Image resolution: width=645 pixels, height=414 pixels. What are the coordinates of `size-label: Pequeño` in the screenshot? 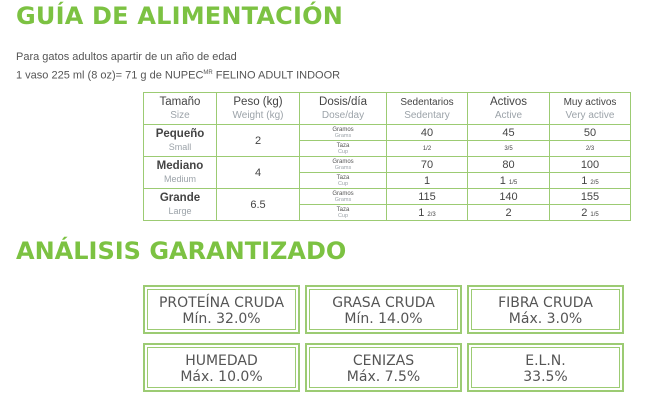 It's located at (180, 134).